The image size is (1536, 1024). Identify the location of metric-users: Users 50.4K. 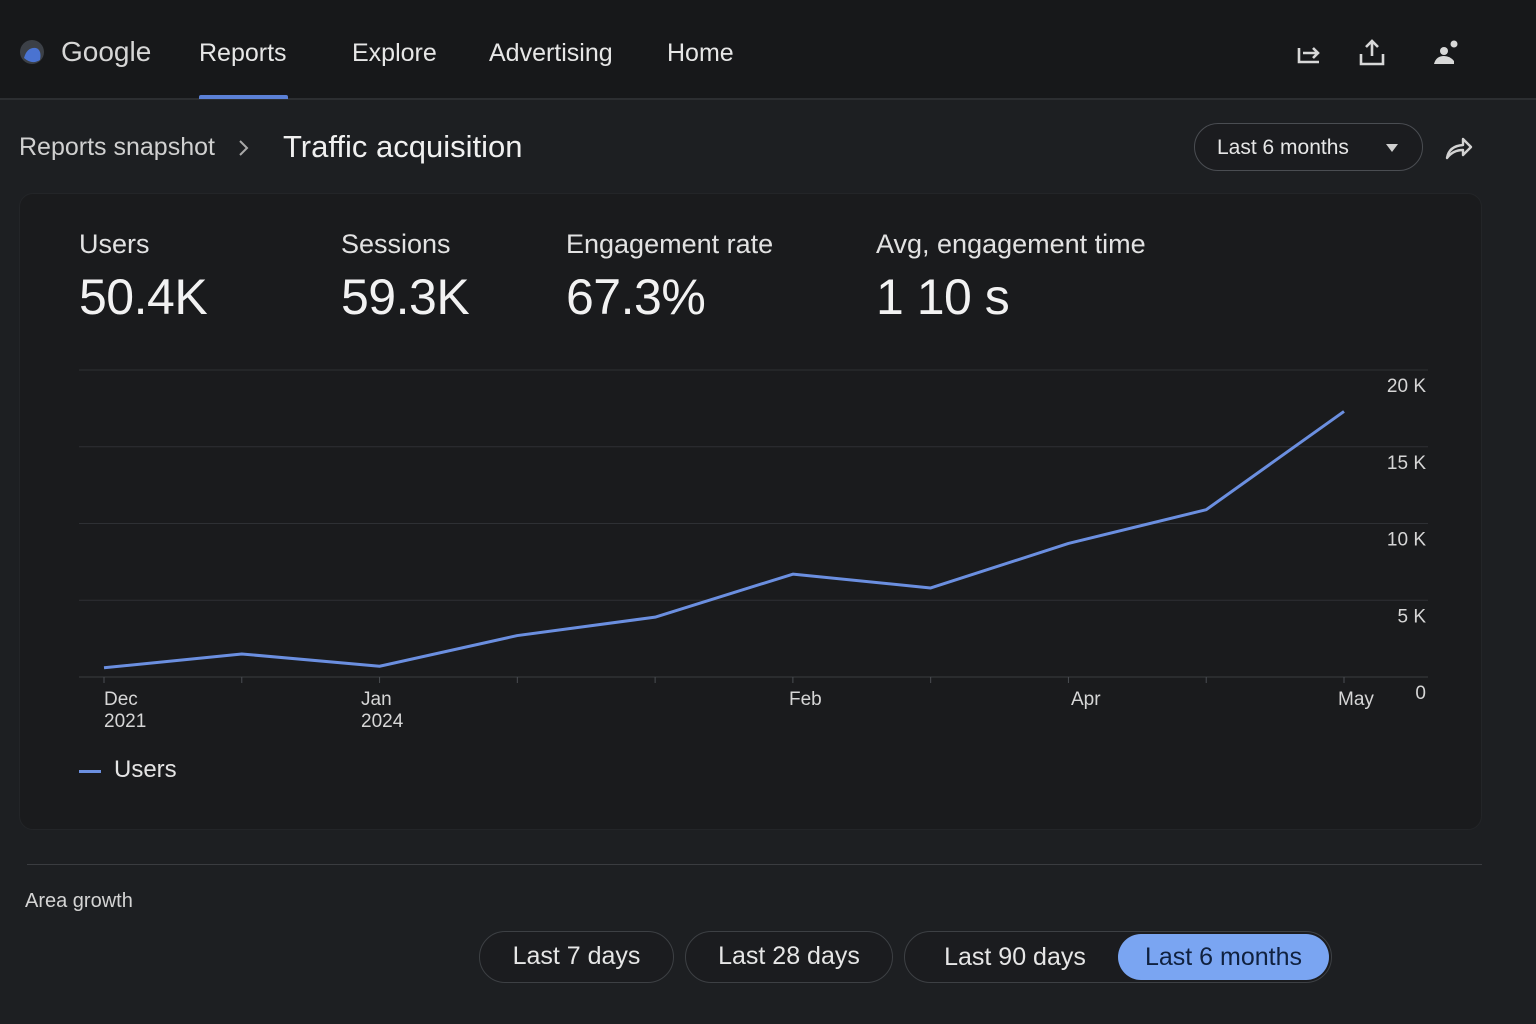
(143, 277).